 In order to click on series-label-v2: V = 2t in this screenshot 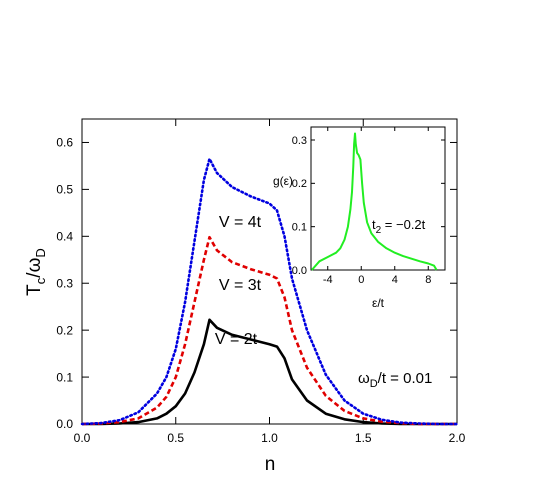, I will do `click(236, 339)`.